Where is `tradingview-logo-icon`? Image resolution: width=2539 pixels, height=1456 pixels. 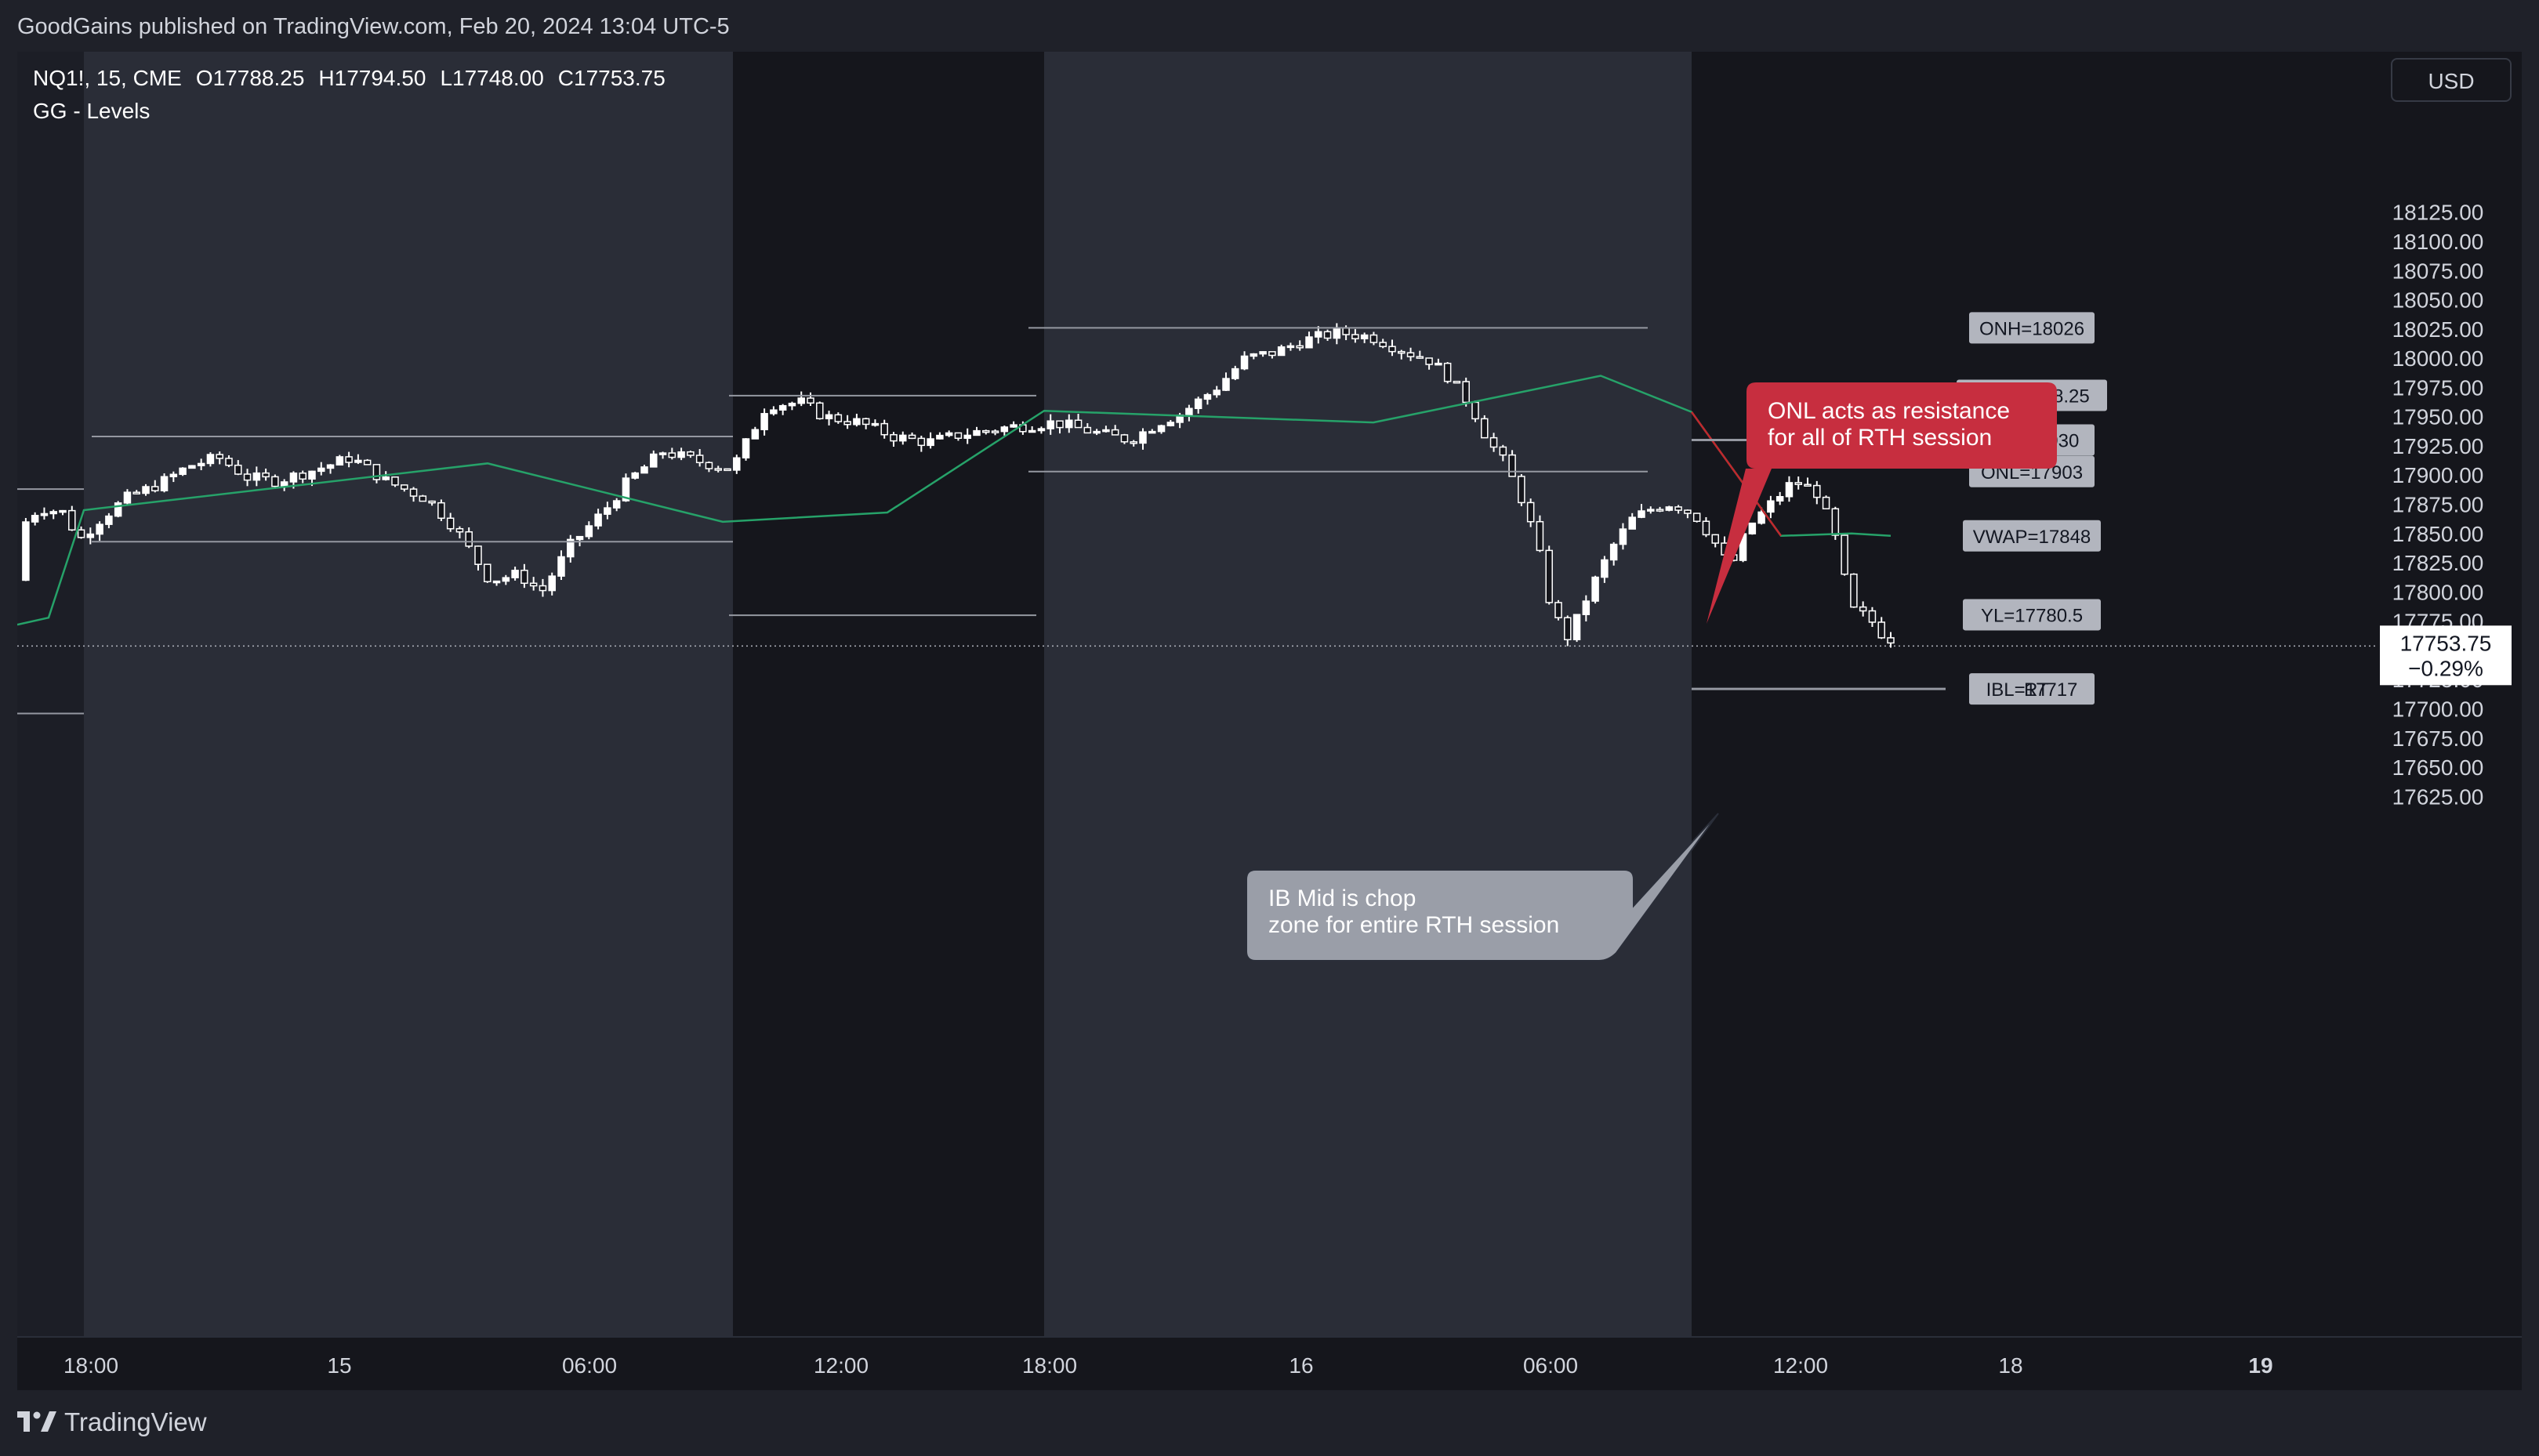 tradingview-logo-icon is located at coordinates (36, 1421).